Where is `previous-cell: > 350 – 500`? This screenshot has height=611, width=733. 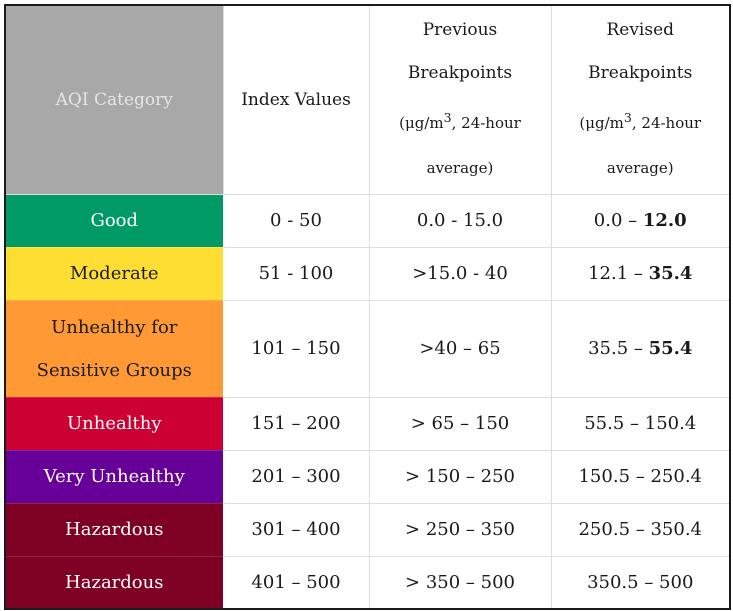 previous-cell: > 350 – 500 is located at coordinates (460, 582).